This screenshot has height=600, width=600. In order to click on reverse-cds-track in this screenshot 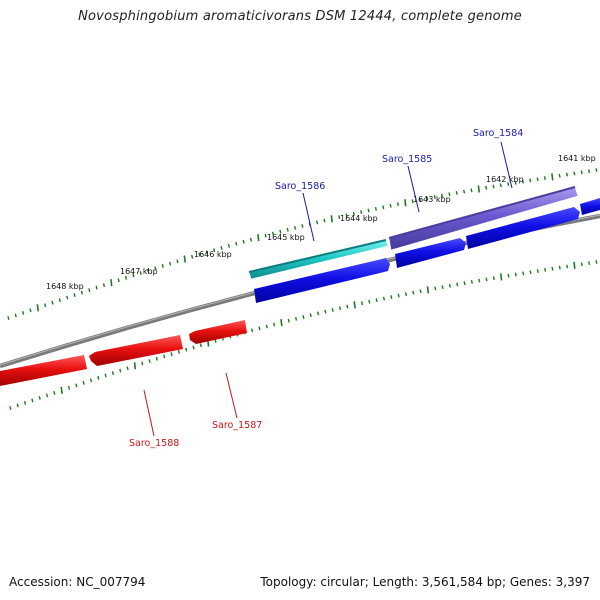, I will do `click(123, 353)`.